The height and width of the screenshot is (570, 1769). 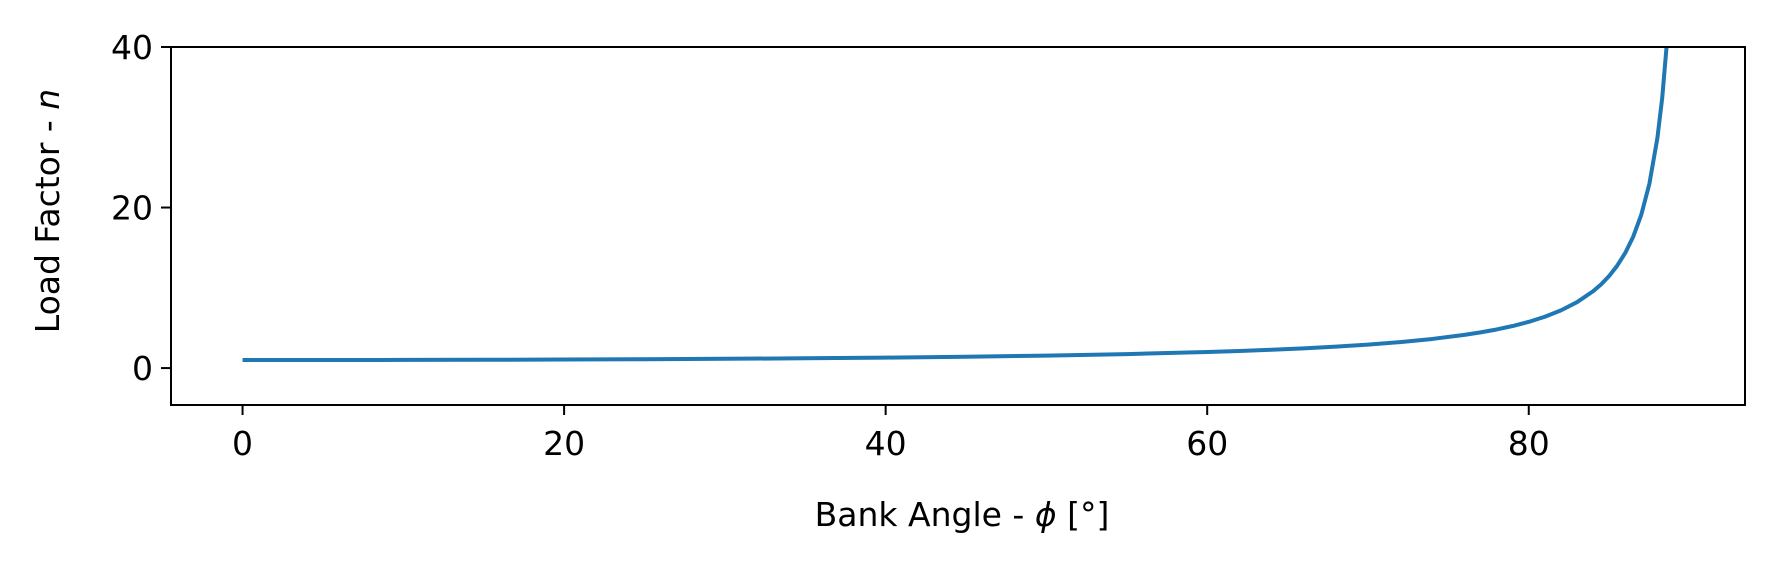 What do you see at coordinates (132, 208) in the screenshot?
I see `y-tick-label: 20` at bounding box center [132, 208].